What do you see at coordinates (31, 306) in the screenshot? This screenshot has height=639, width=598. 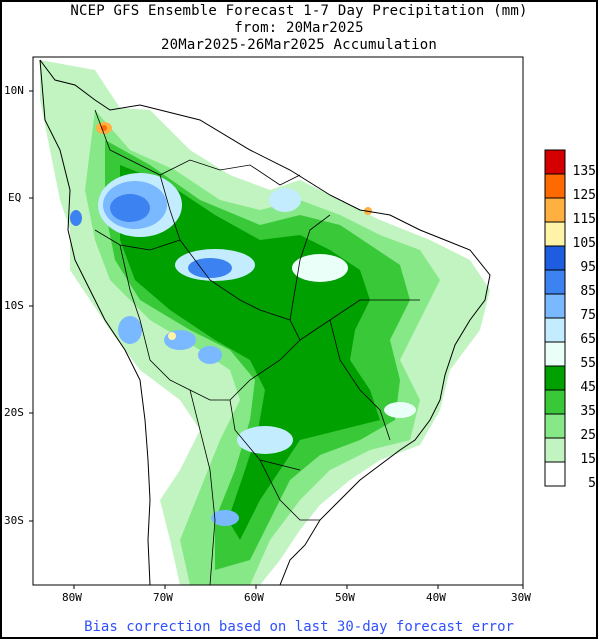 I see `lat-tick-marks` at bounding box center [31, 306].